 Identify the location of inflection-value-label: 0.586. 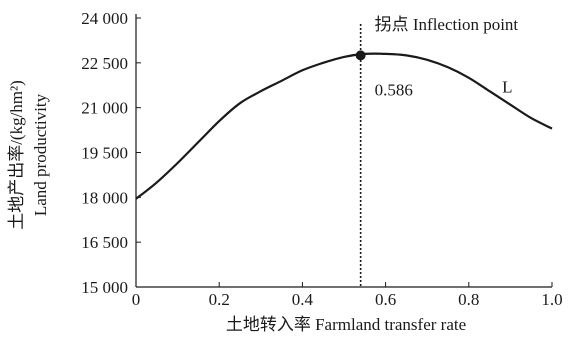
(394, 89).